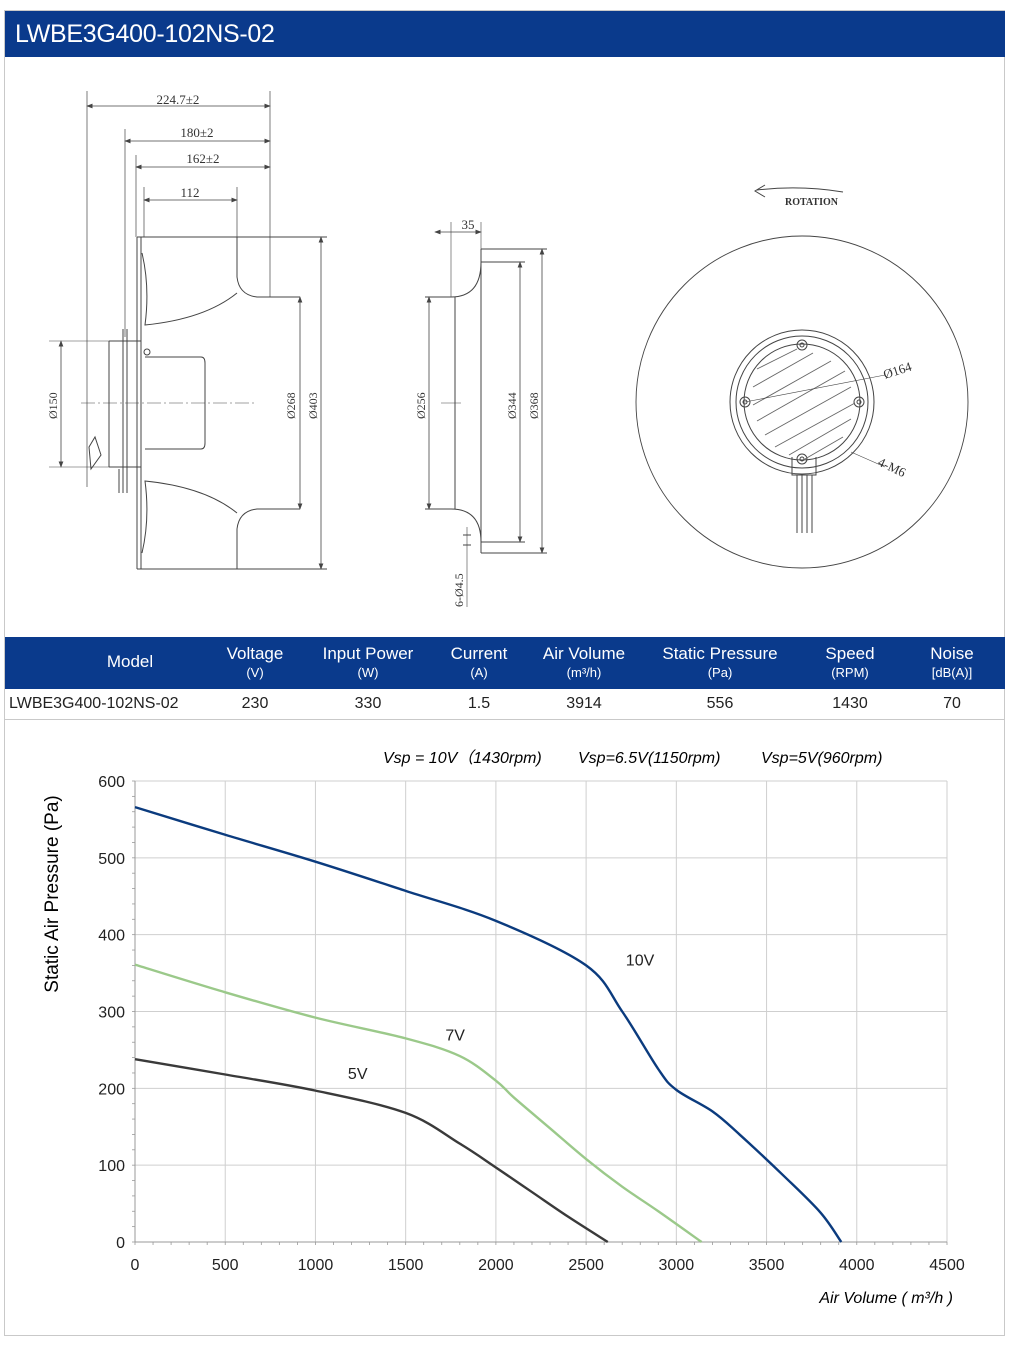  Describe the element at coordinates (584, 662) in the screenshot. I see `header-air-volume: Air Volume (m³/h)` at that location.